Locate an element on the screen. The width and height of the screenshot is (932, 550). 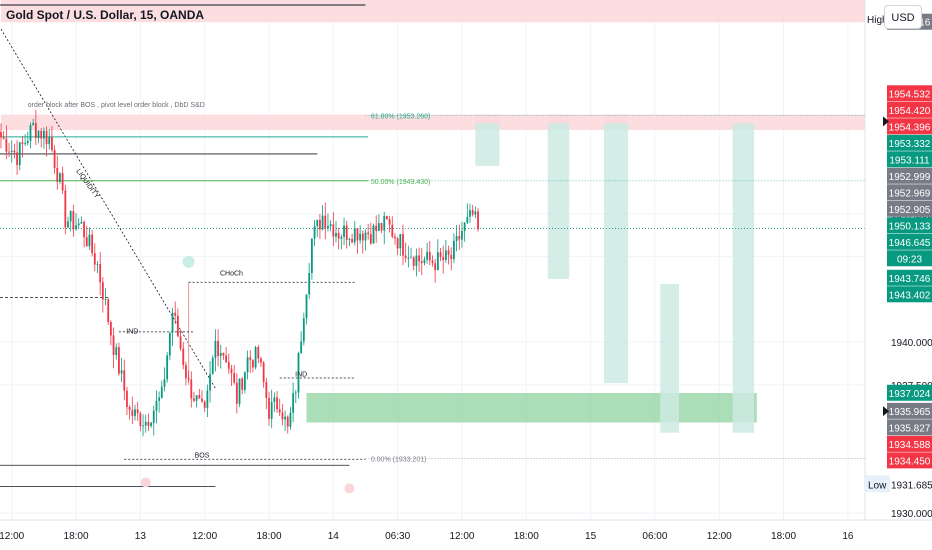
time-tick-label: 16 is located at coordinates (848, 536).